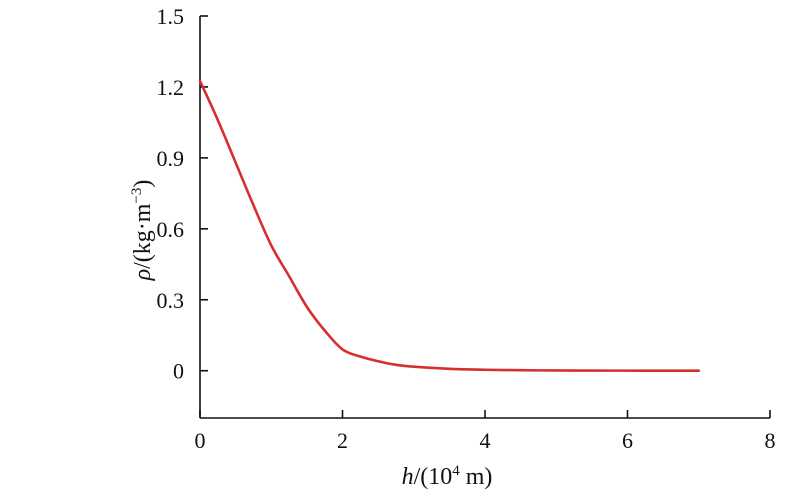  Describe the element at coordinates (171, 16) in the screenshot. I see `y-tick-label: 1.5` at that location.